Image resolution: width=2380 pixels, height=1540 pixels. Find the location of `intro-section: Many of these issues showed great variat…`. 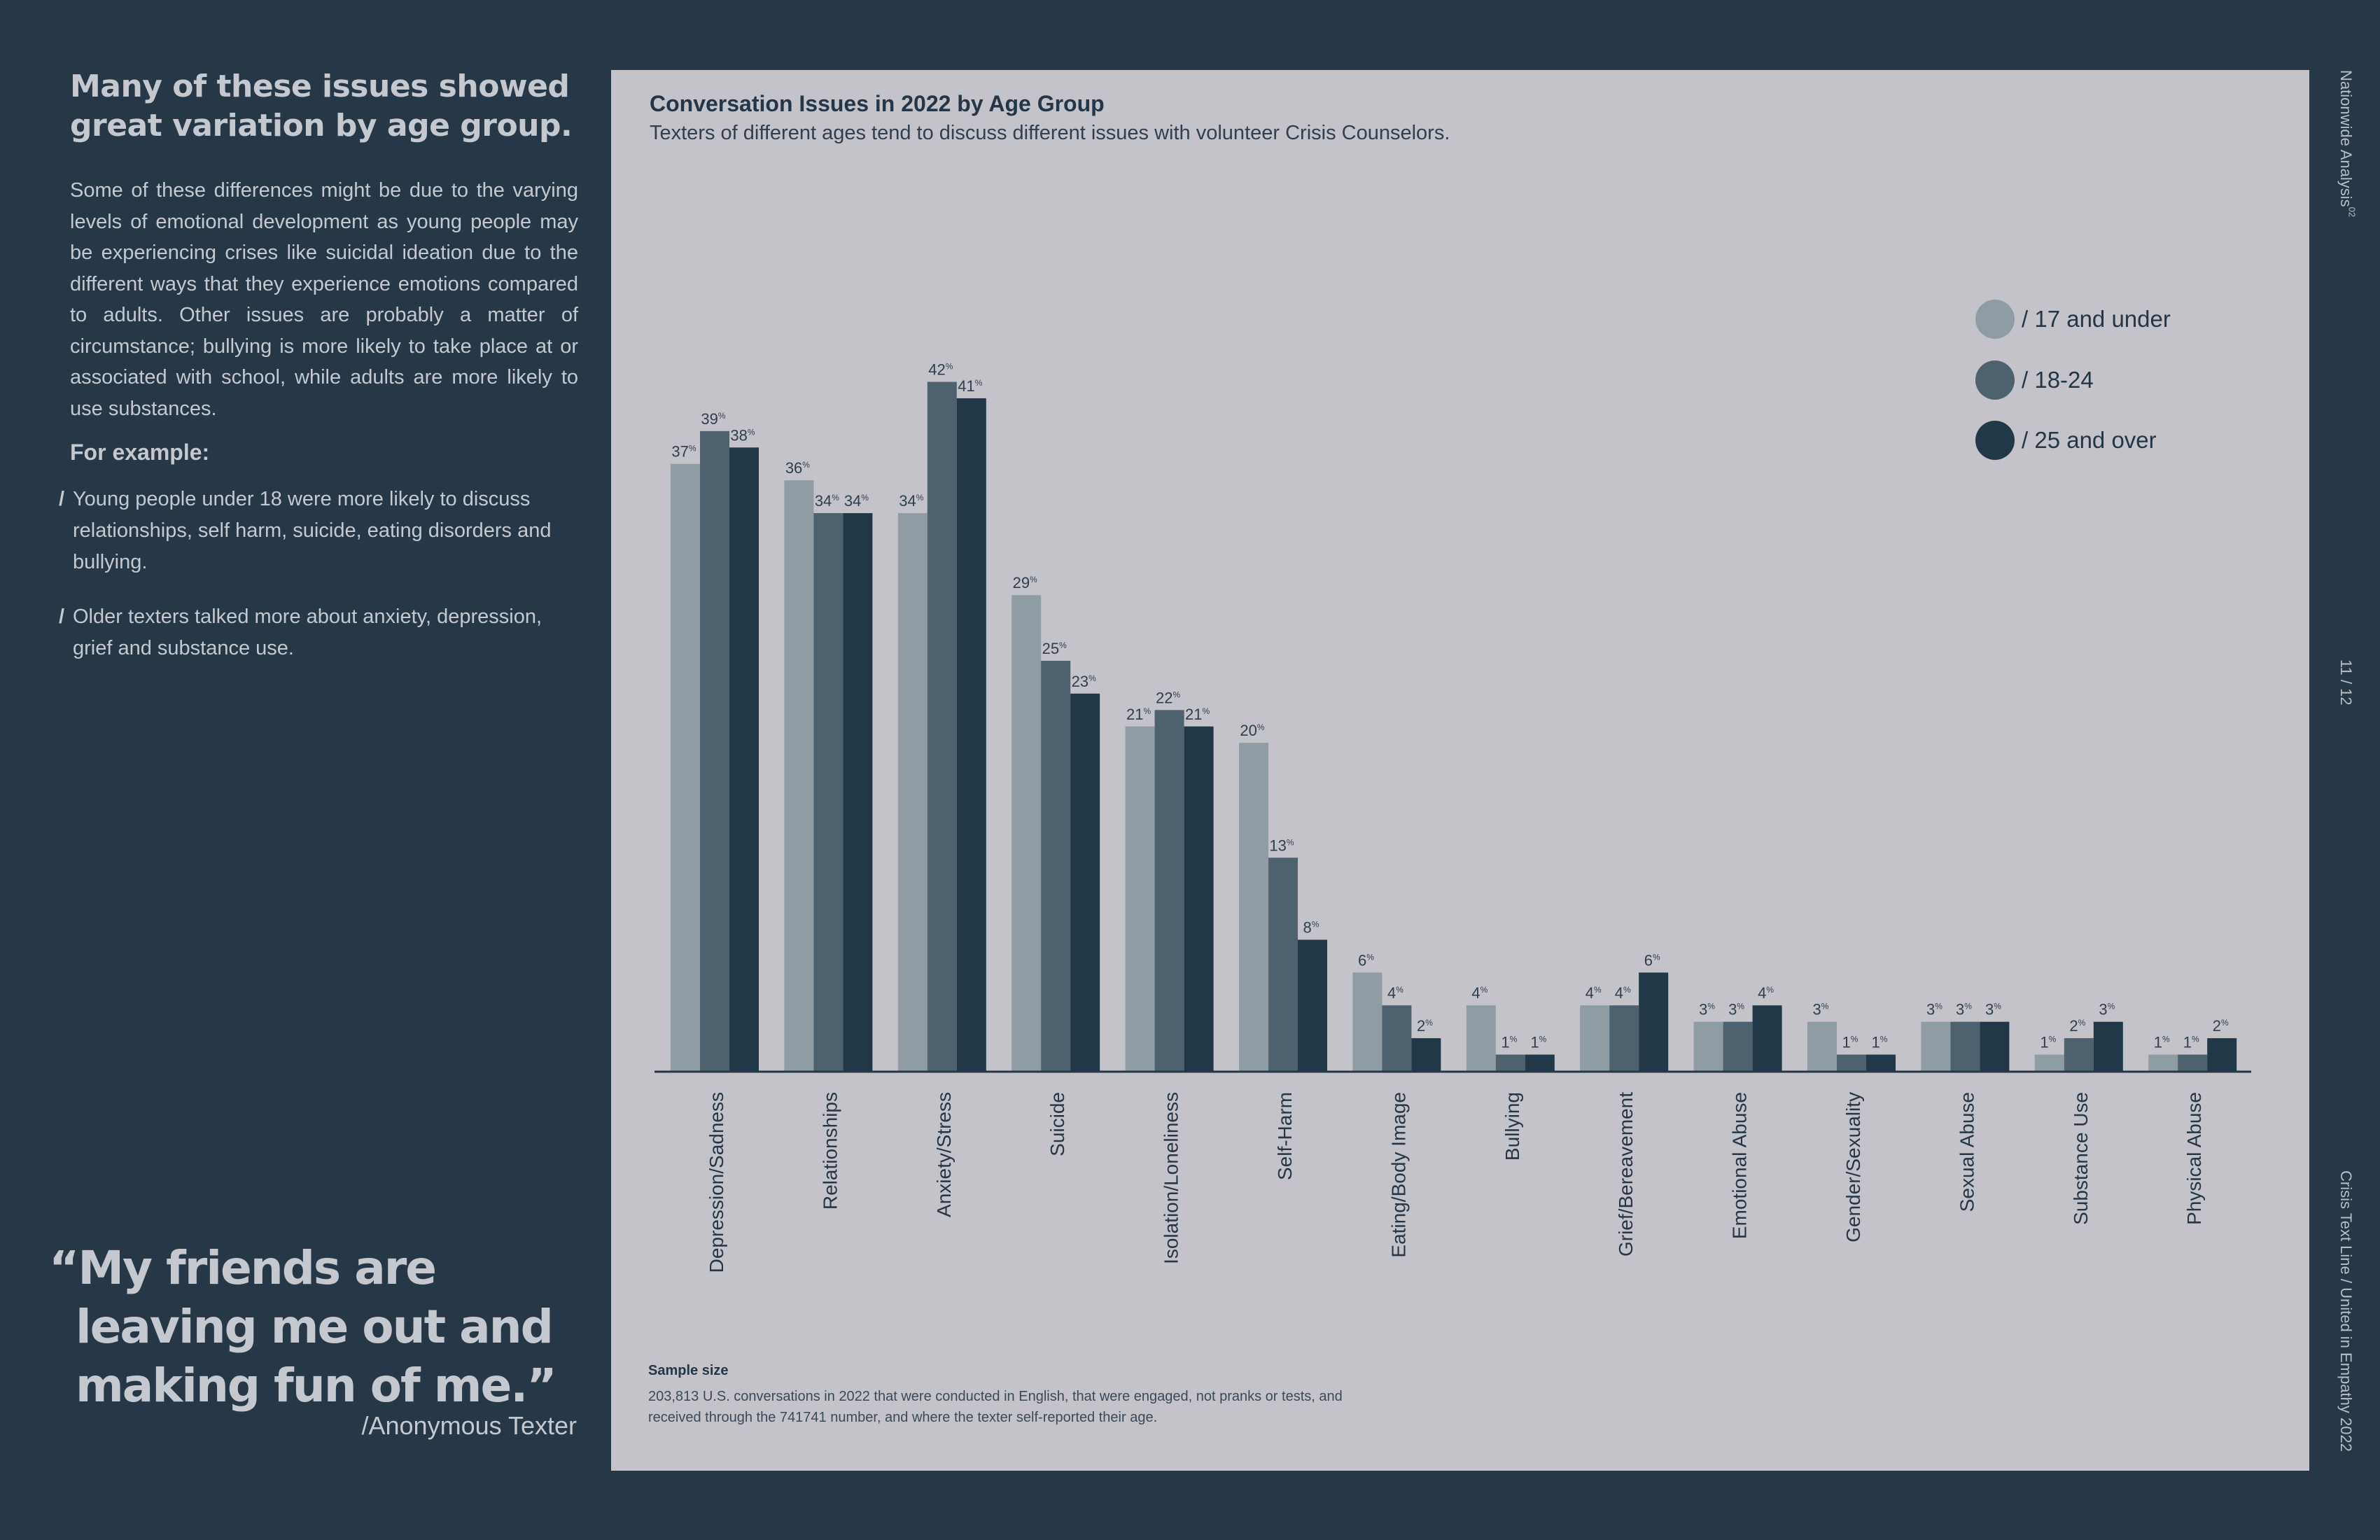

intro-section: Many of these issues showed great variat… is located at coordinates (318, 377).